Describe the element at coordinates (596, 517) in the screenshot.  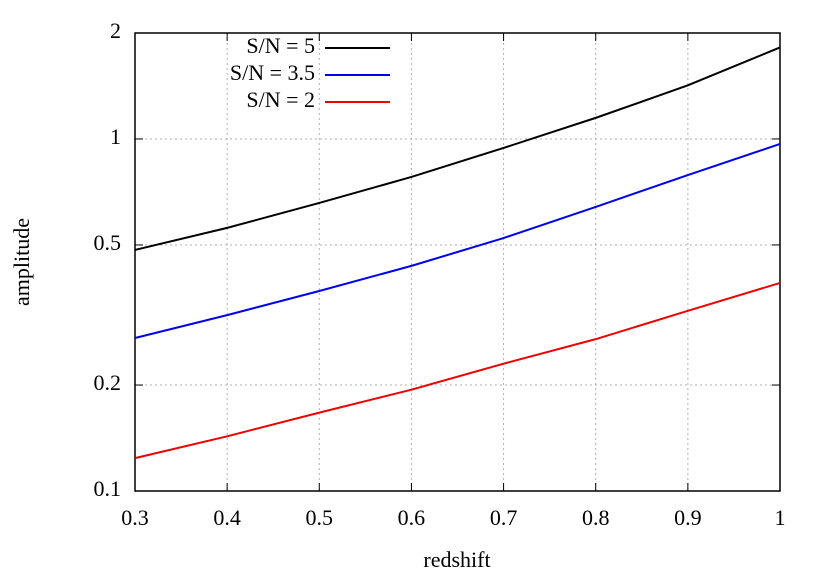
I see `x-tick-label: 0.8` at that location.